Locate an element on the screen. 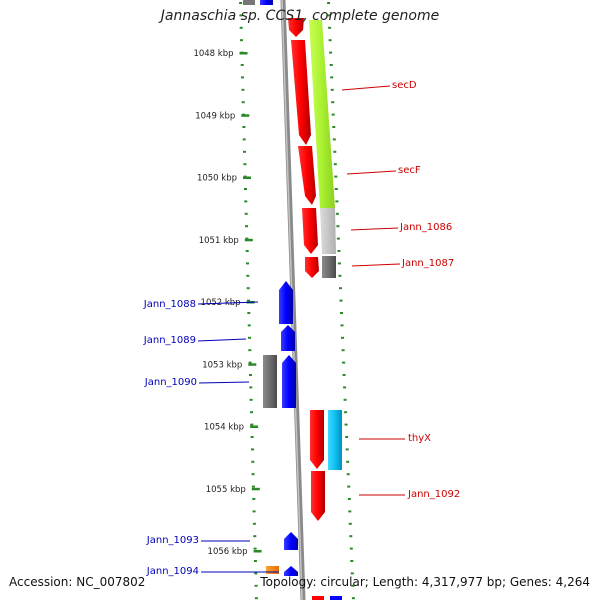 The width and height of the screenshot is (600, 604). gene-label-right: thyX is located at coordinates (419, 438).